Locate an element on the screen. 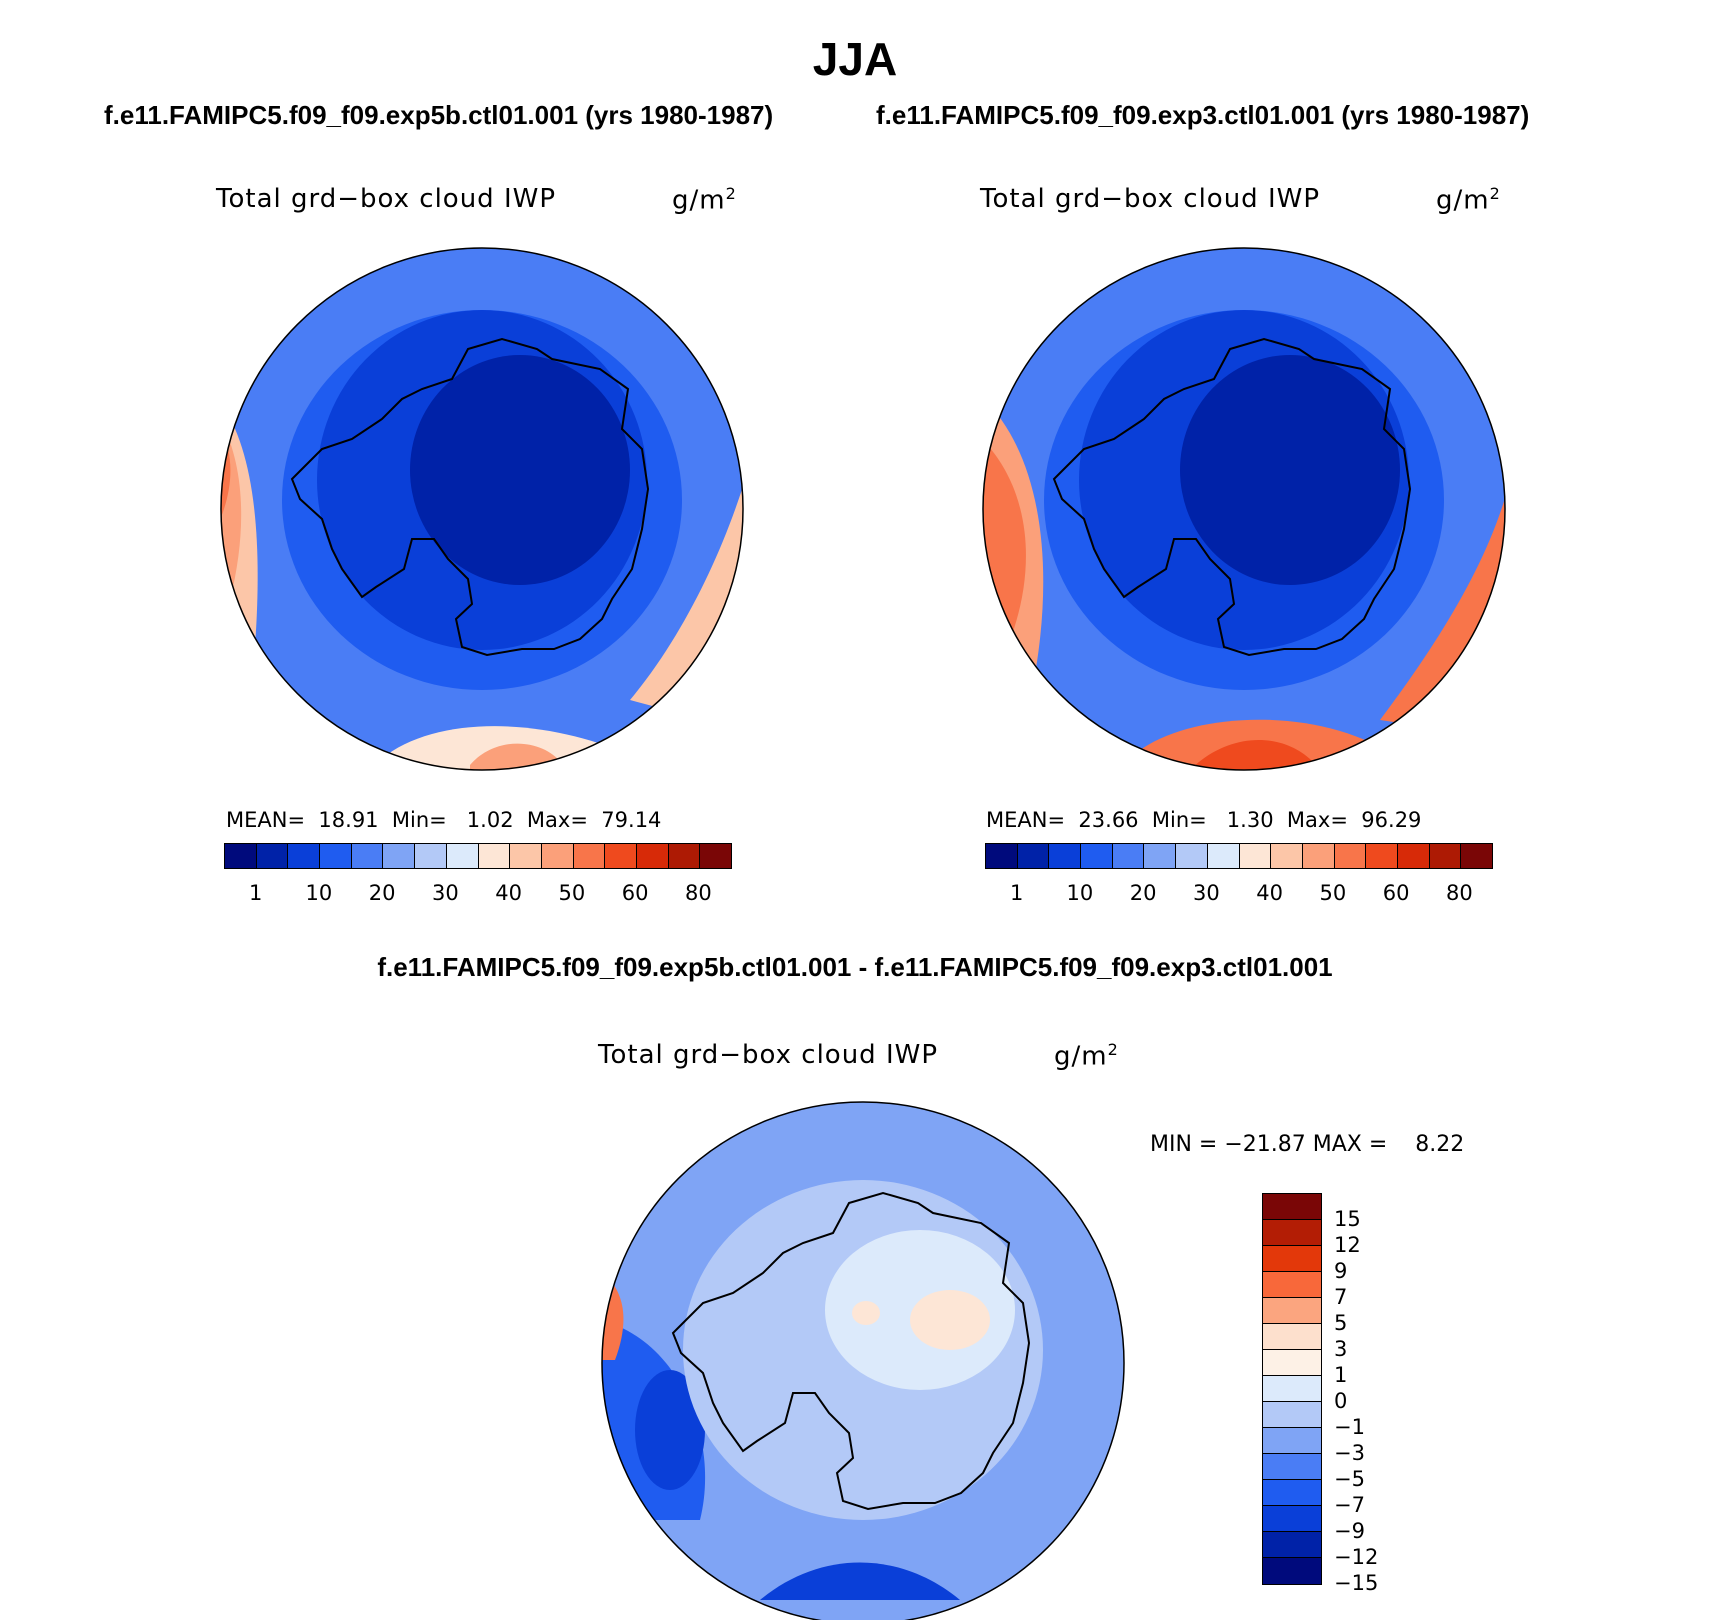  colorbar-tick-label: 3 is located at coordinates (1341, 1349).